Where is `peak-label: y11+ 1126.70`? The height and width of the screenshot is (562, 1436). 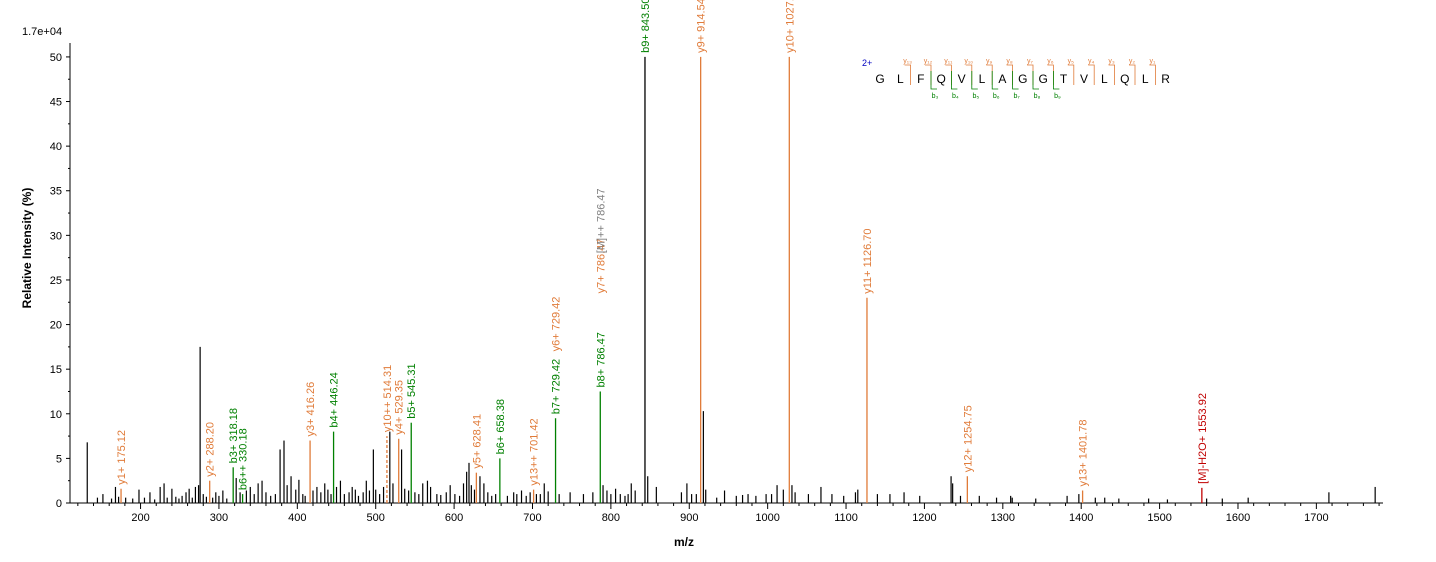
peak-label: y11+ 1126.70 is located at coordinates (868, 260).